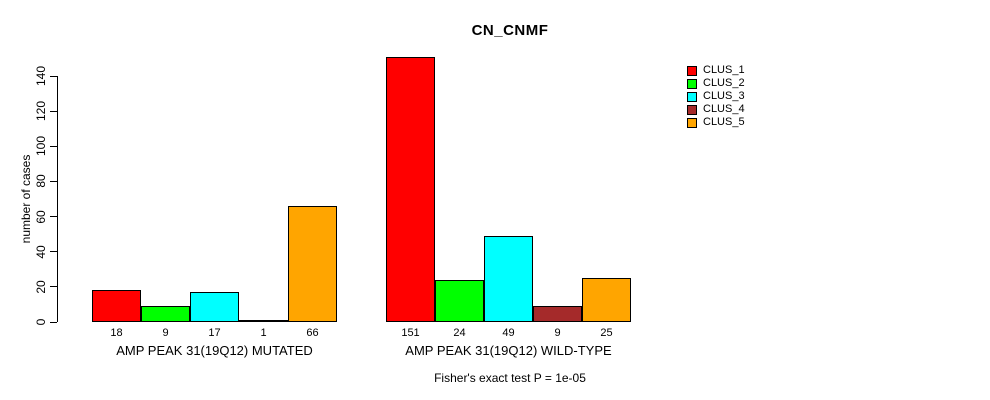  Describe the element at coordinates (724, 70) in the screenshot. I see `legend-label: CLUS_1` at that location.